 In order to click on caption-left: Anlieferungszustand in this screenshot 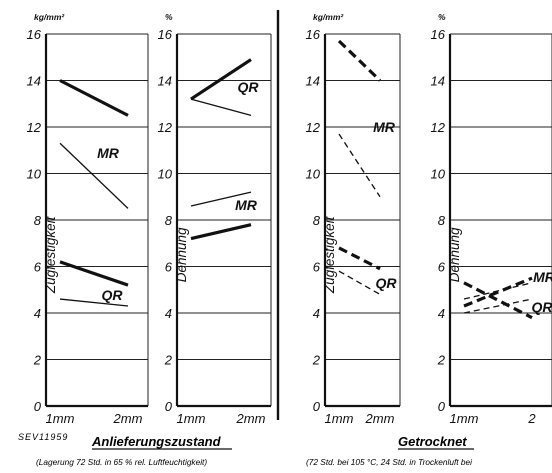, I will do `click(156, 441)`.